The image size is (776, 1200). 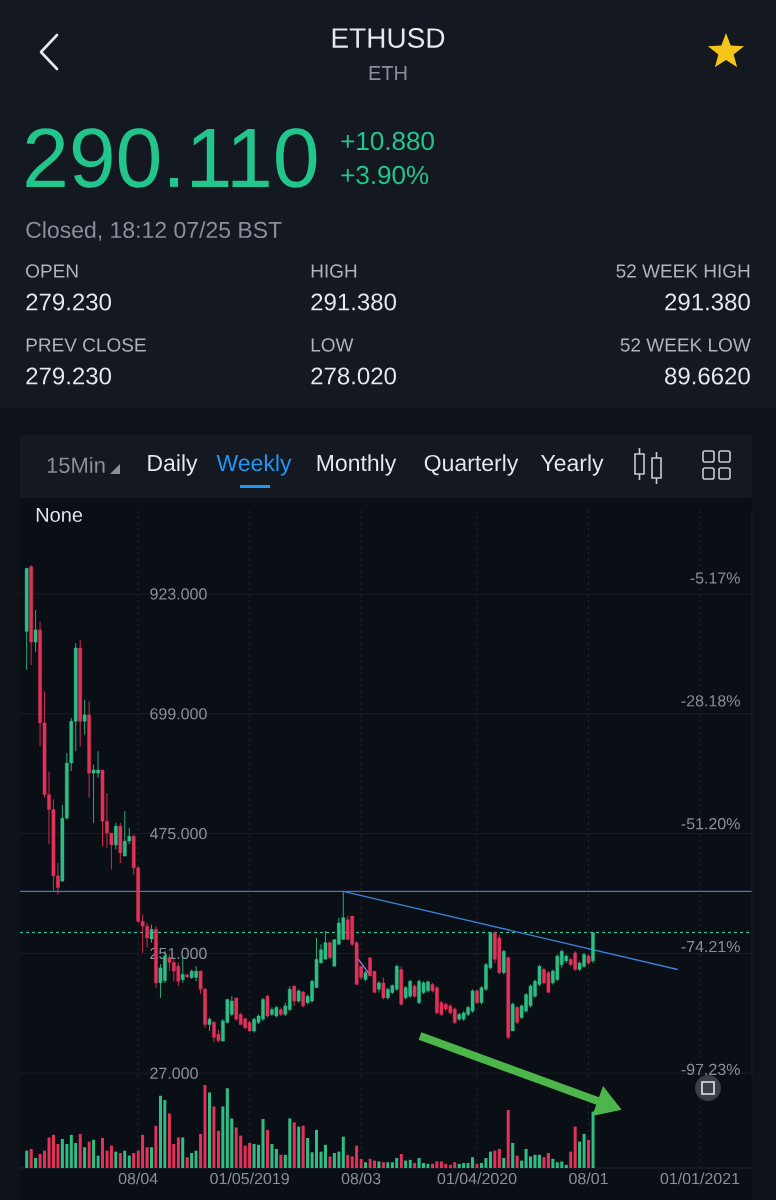 I want to click on text: 15Min, so click(x=76, y=465).